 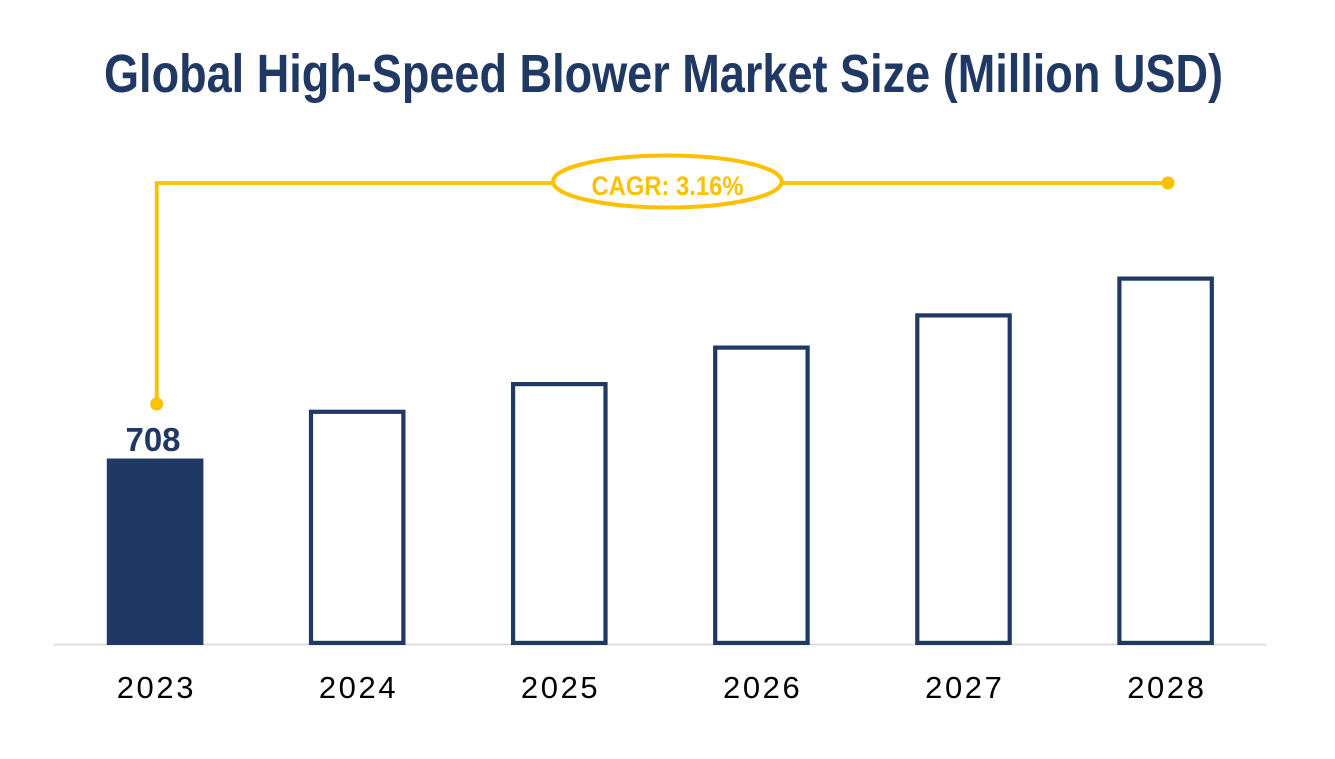 I want to click on svg-text: CAGR: 3.16%, so click(x=668, y=186).